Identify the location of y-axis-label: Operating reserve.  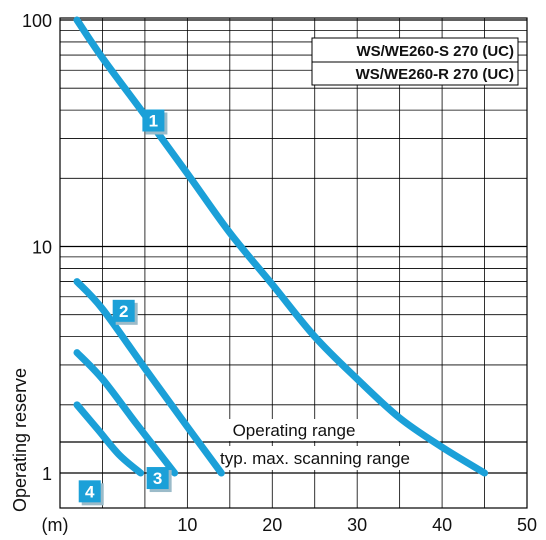
(20, 440).